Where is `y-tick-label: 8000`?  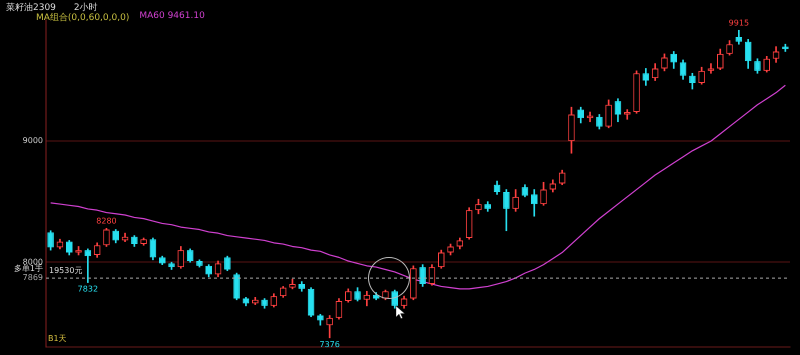 y-tick-label: 8000 is located at coordinates (32, 261).